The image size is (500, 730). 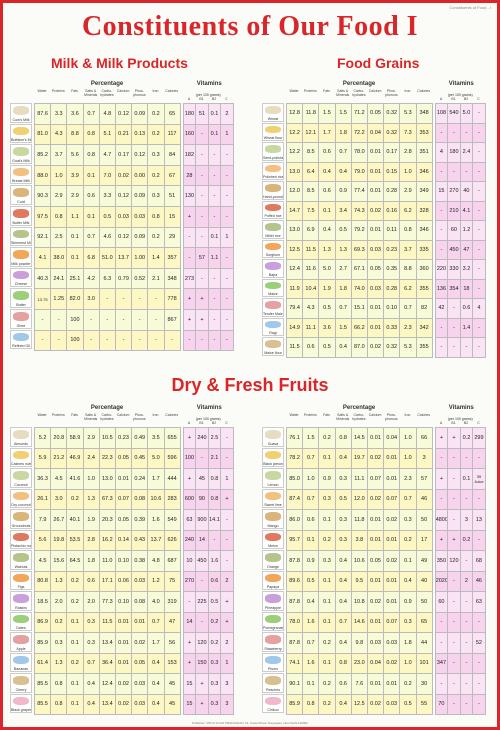 What do you see at coordinates (21, 683) in the screenshot?
I see `food-thumbnail: Cherry` at bounding box center [21, 683].